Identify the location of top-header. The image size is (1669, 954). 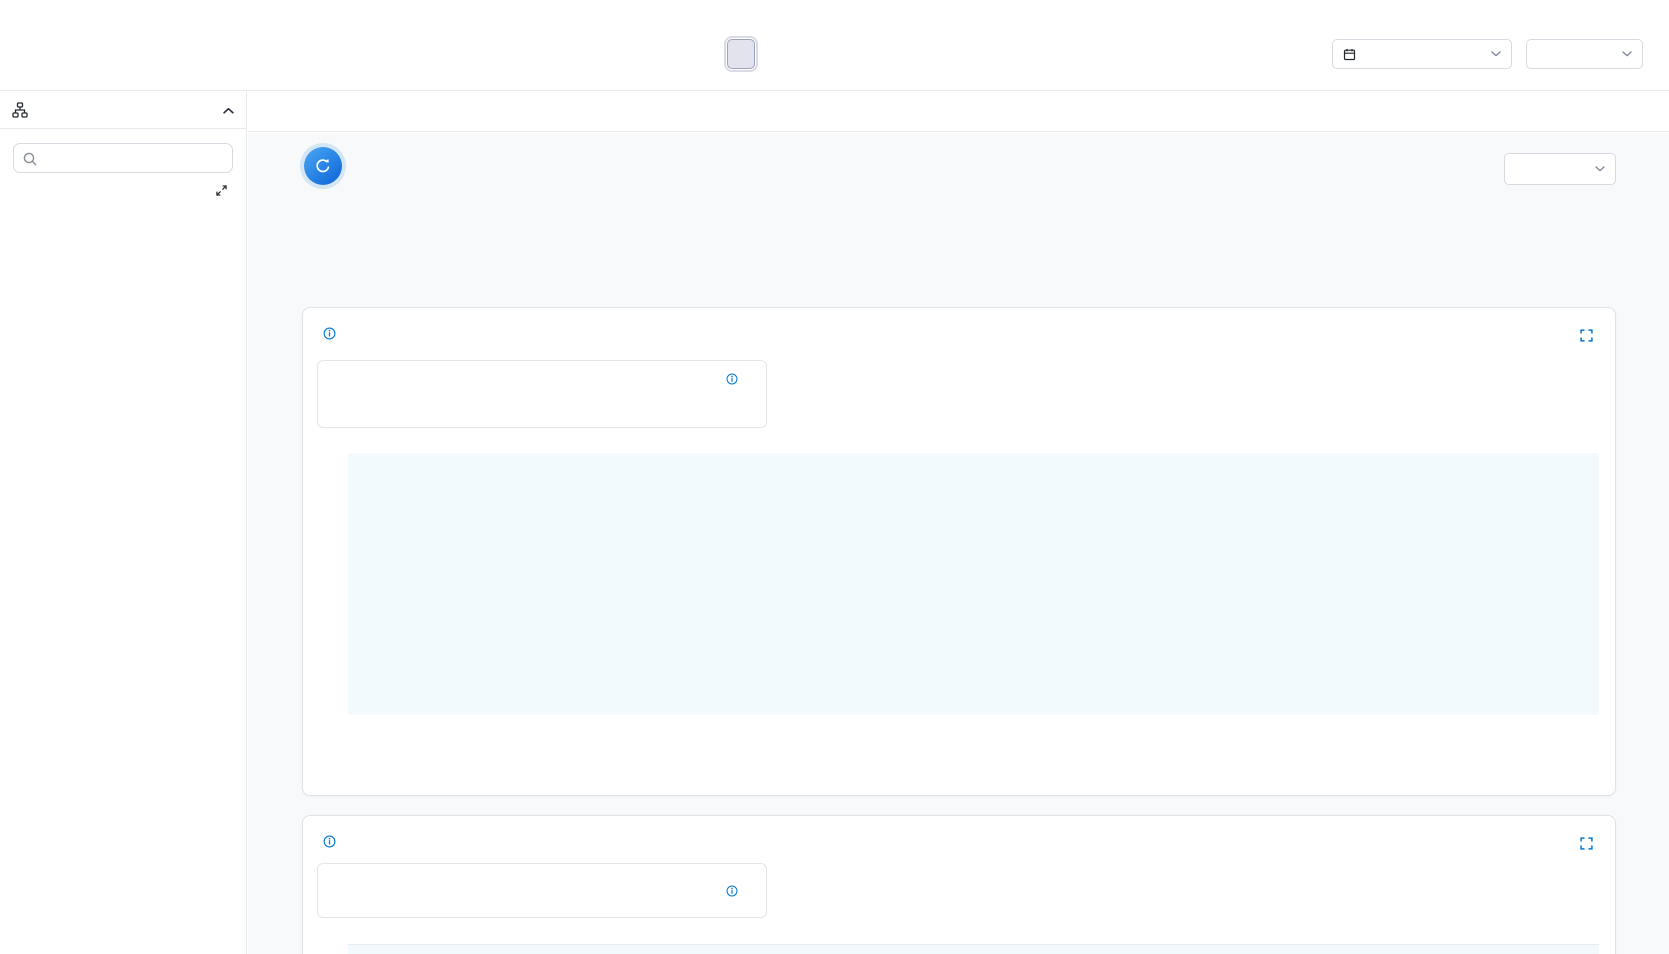
(834, 45).